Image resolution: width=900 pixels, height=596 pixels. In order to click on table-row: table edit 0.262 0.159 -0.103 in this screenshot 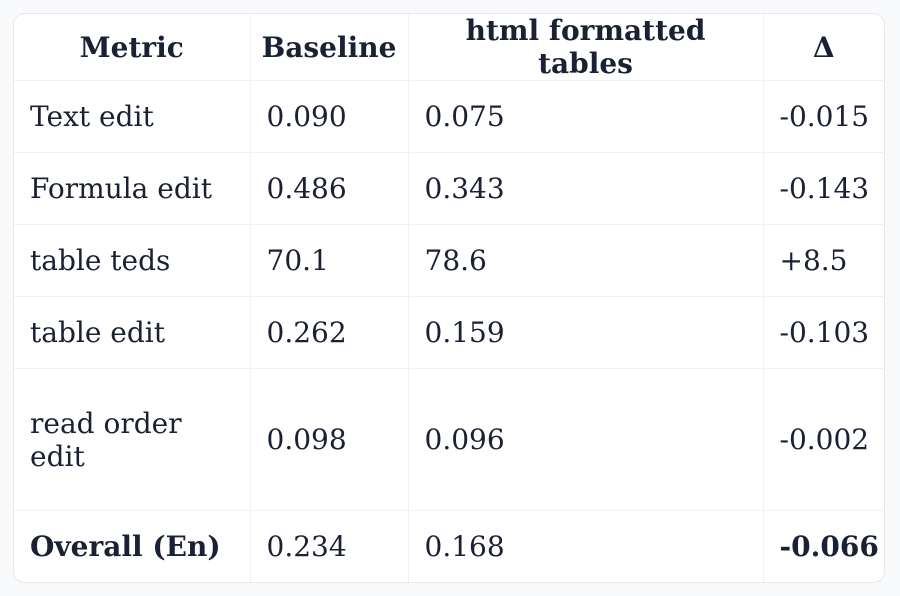, I will do `click(449, 333)`.